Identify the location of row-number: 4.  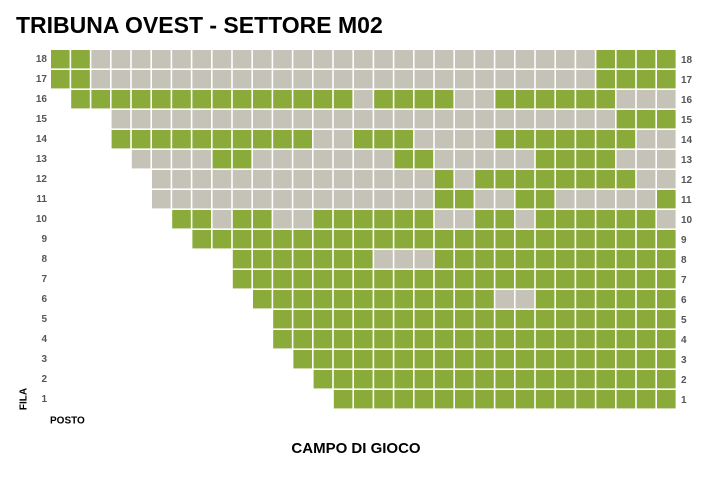
(684, 340).